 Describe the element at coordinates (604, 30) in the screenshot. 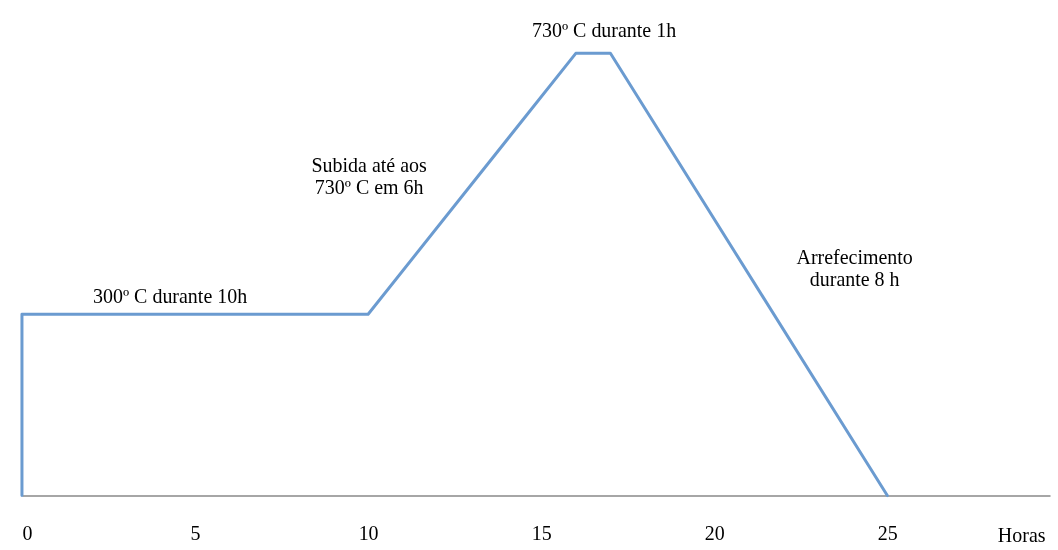

I see `text: 730º C durante 1h` at that location.